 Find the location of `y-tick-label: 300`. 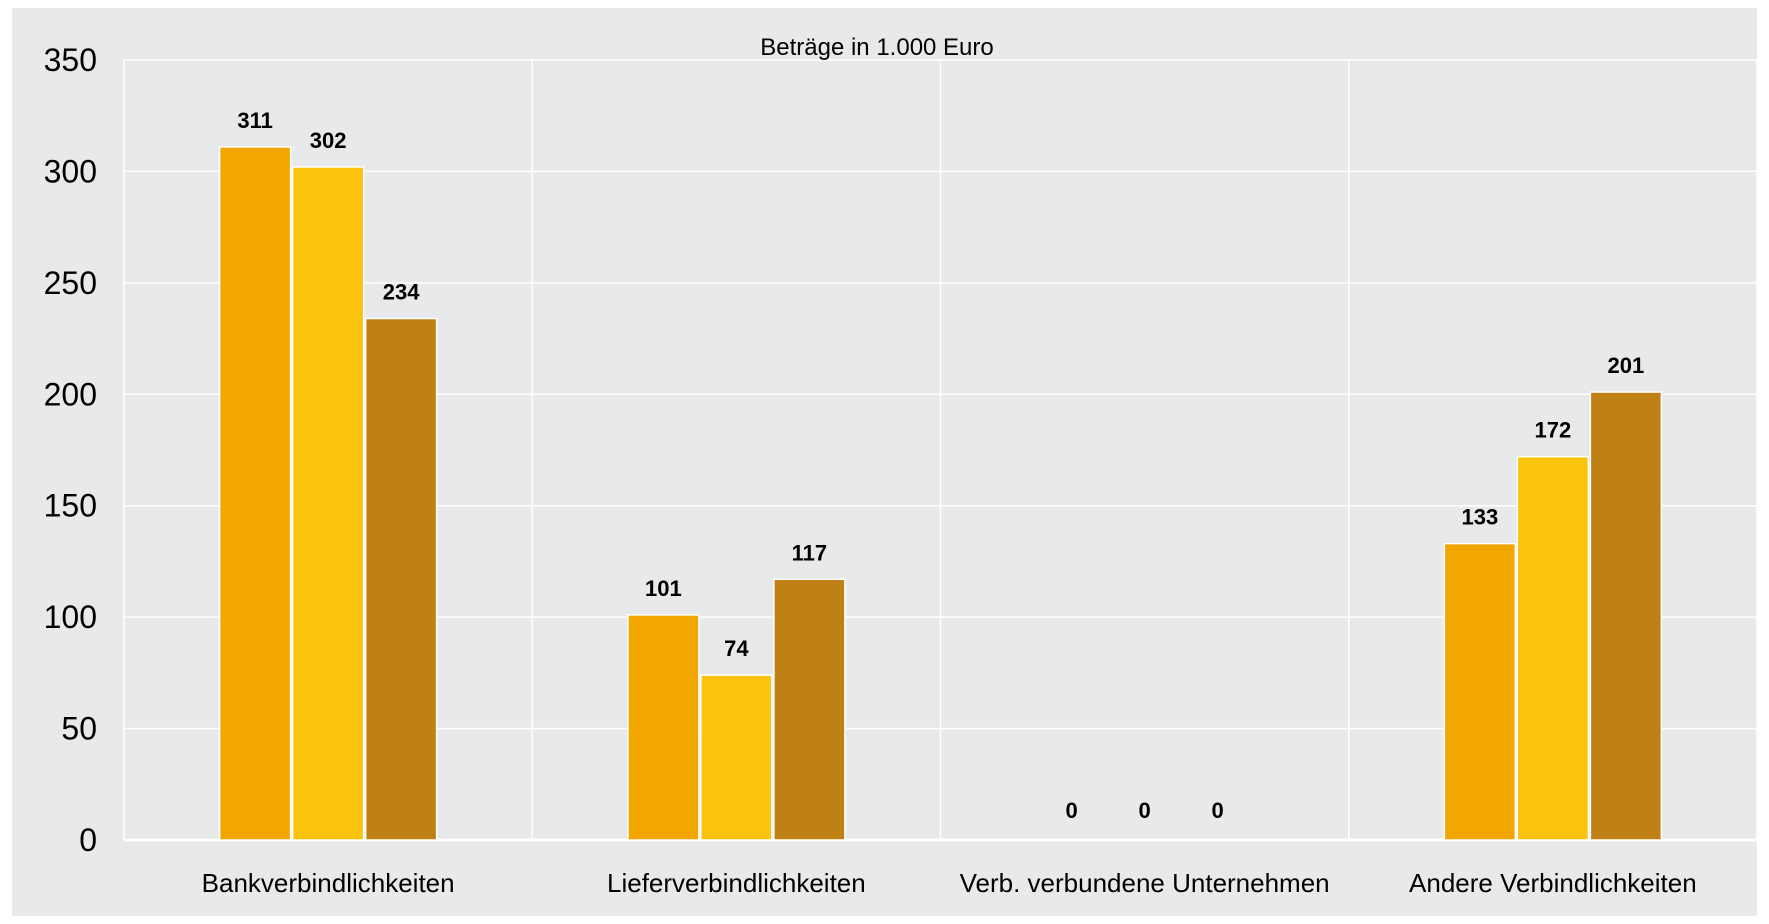

y-tick-label: 300 is located at coordinates (70, 171).